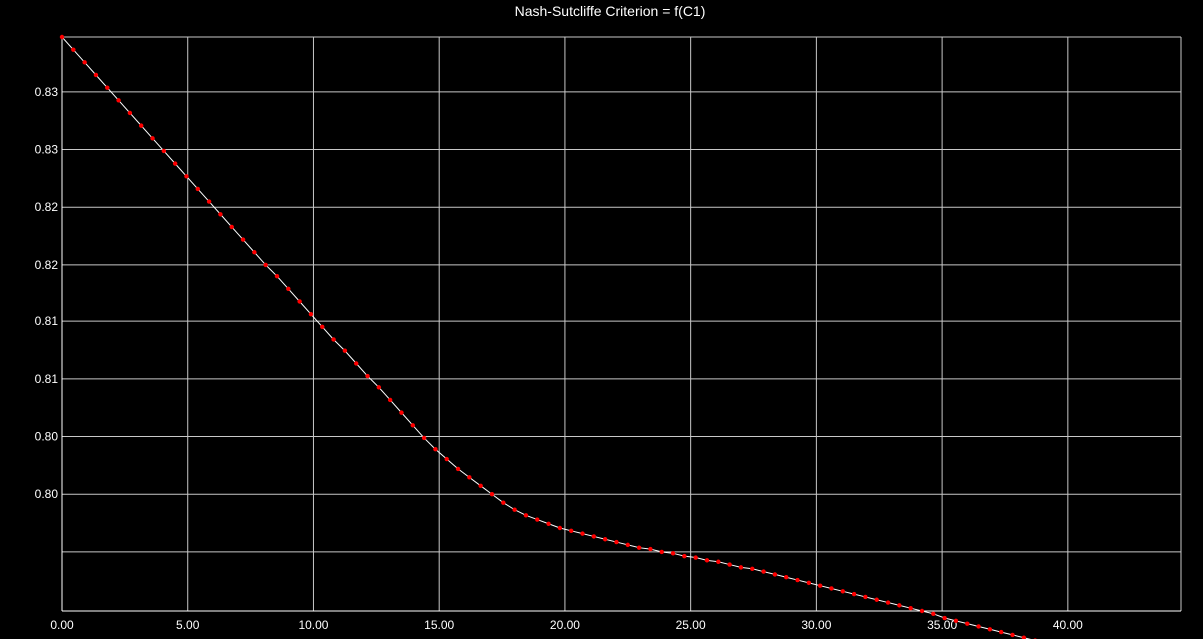  I want to click on x-tick-label: 15.00, so click(439, 625).